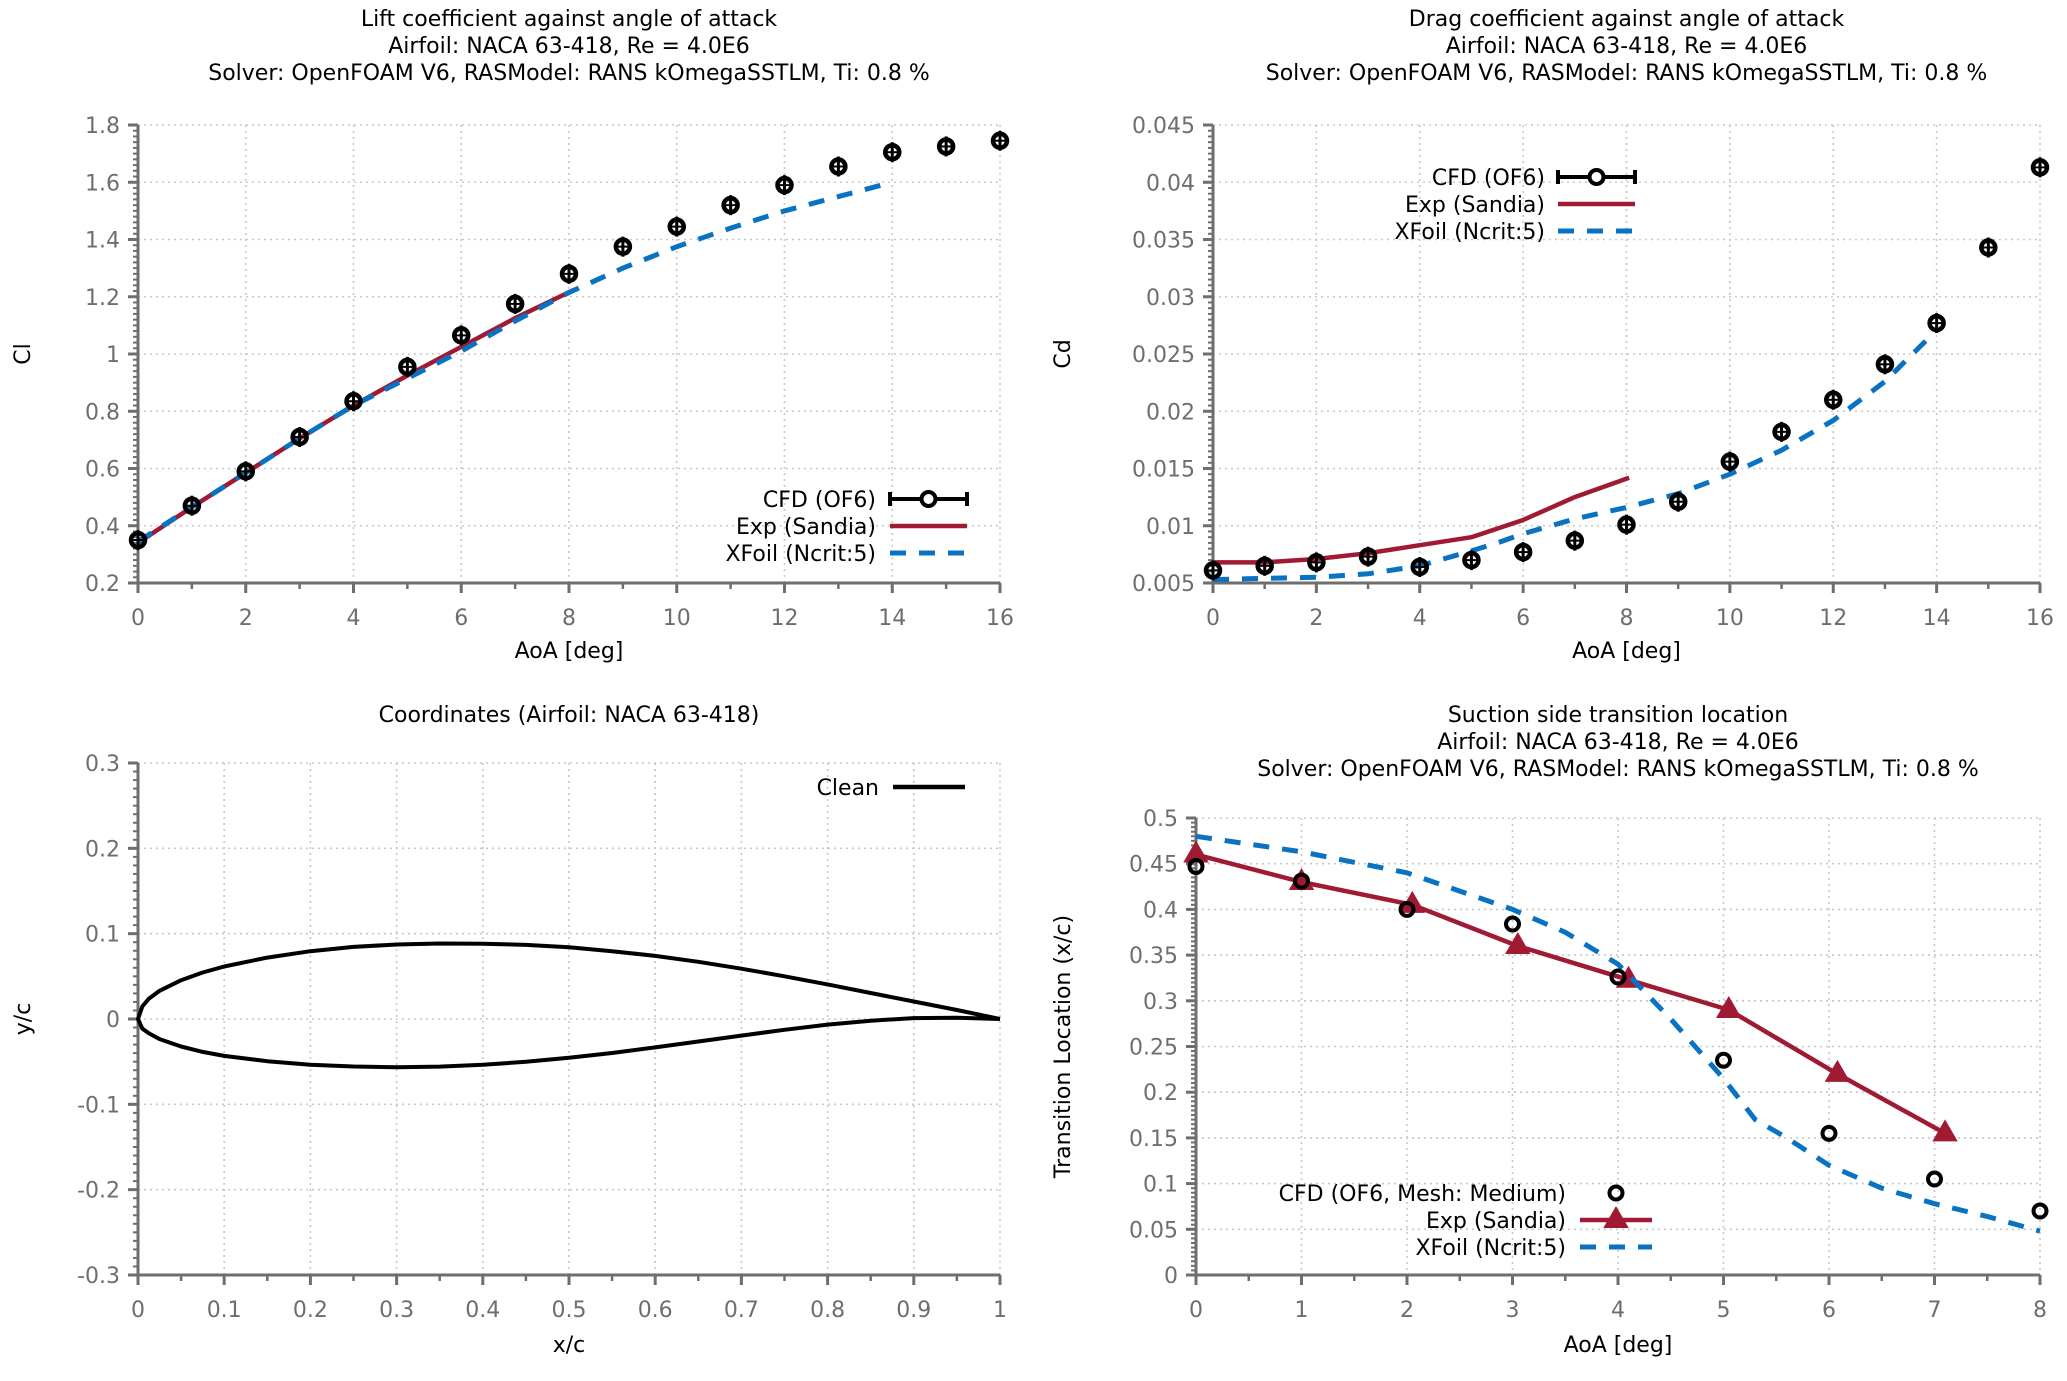 The width and height of the screenshot is (2067, 1381). Describe the element at coordinates (913, 1310) in the screenshot. I see `x-tick-label: 0.9` at that location.